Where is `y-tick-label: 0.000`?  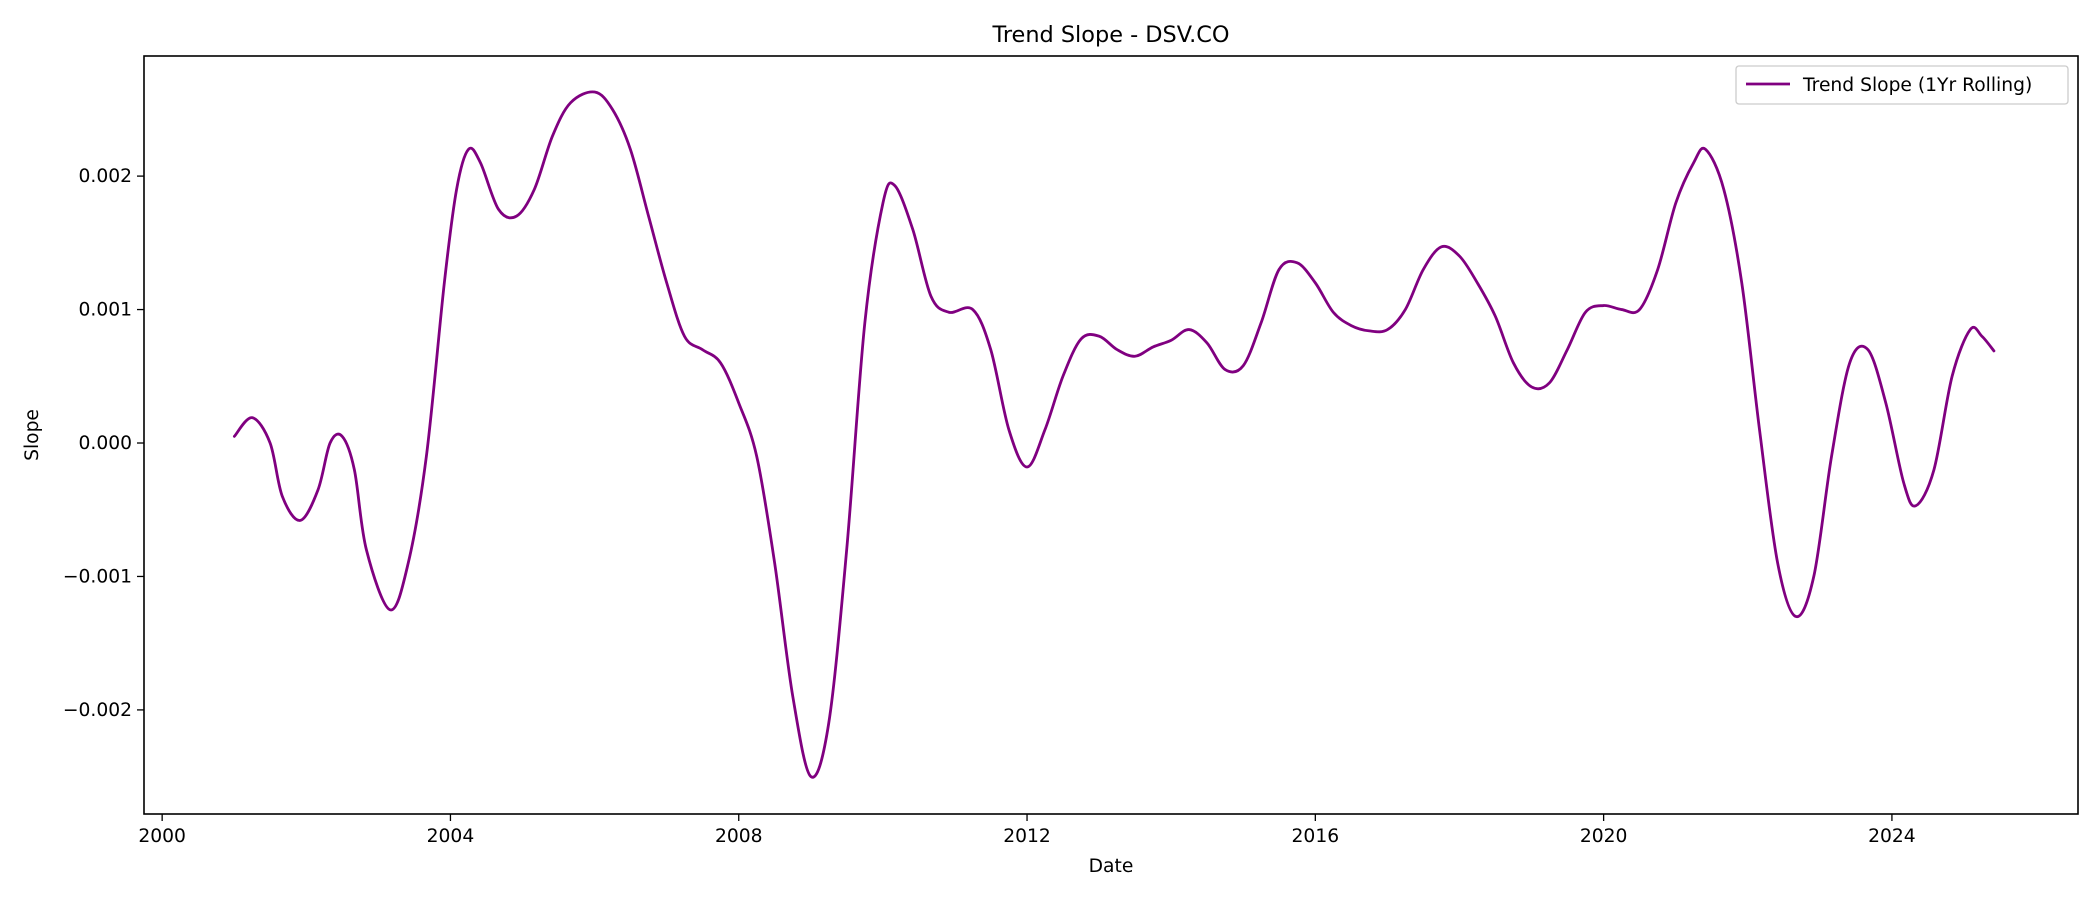
y-tick-label: 0.000 is located at coordinates (106, 443).